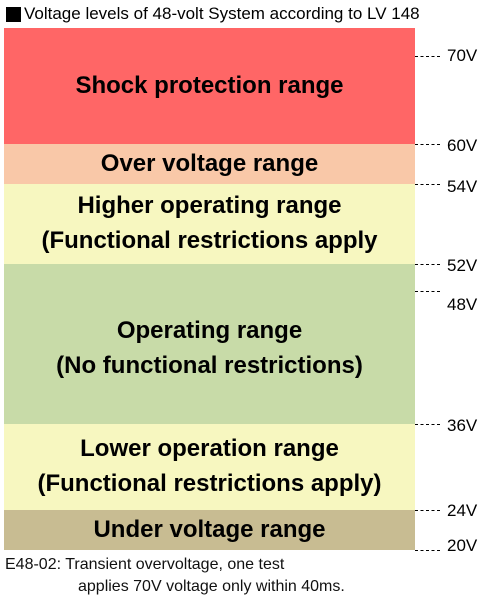  I want to click on voltage-label-24v: 24V, so click(462, 510).